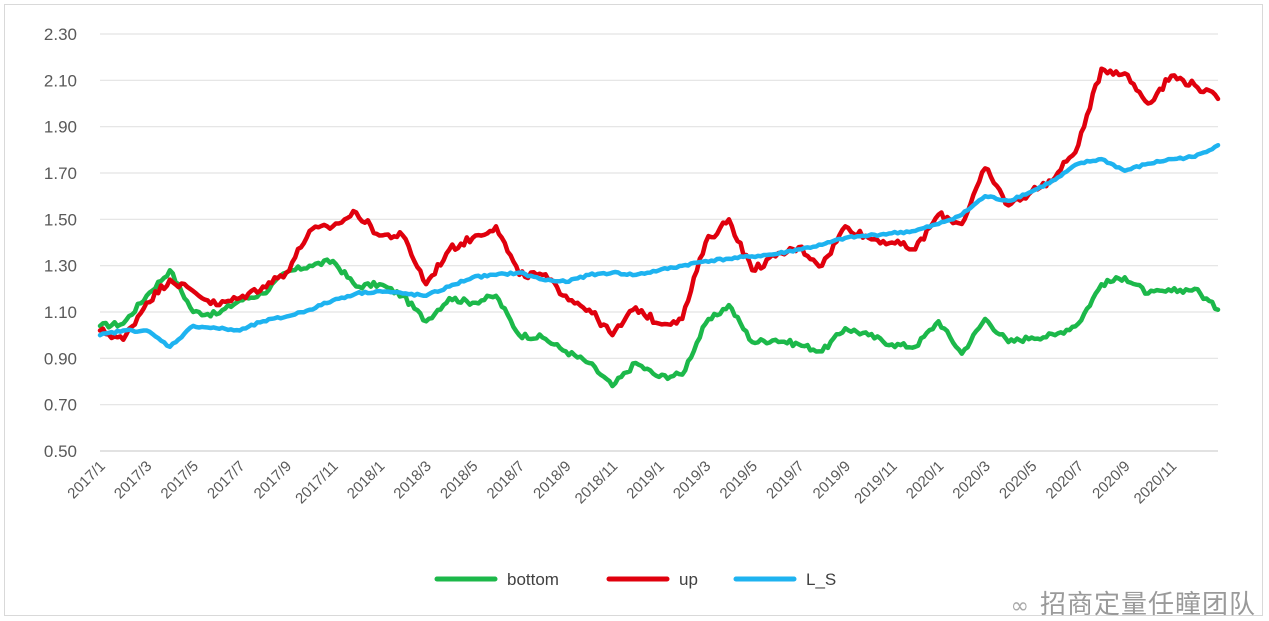  What do you see at coordinates (832, 480) in the screenshot?
I see `x-tick-label: 2019/9` at bounding box center [832, 480].